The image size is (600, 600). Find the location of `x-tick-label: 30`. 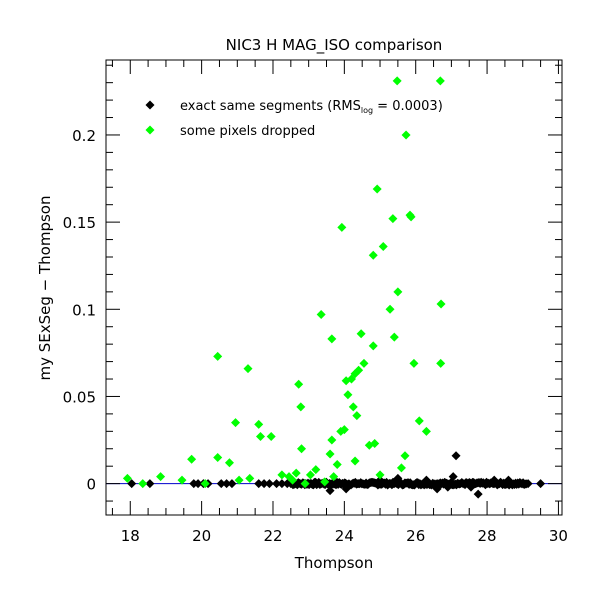

x-tick-label: 30 is located at coordinates (558, 536).